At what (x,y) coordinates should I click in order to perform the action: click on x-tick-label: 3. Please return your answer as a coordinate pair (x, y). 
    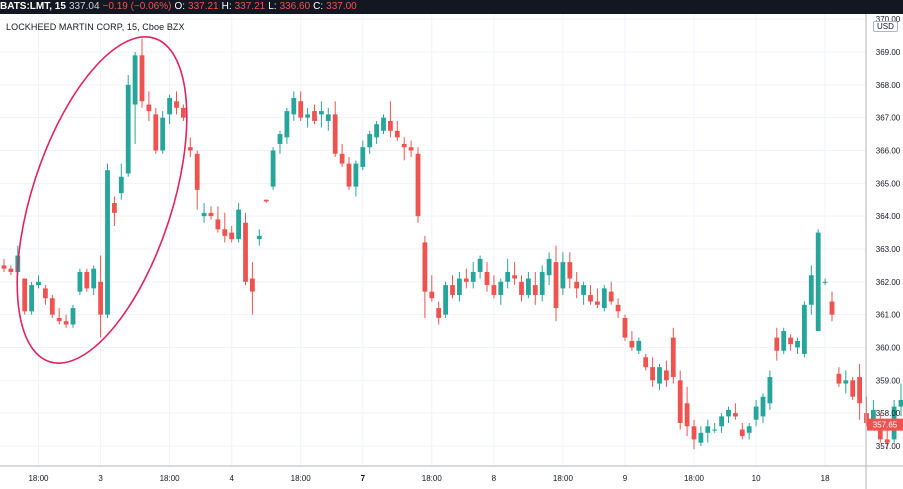
    Looking at the image, I should click on (100, 478).